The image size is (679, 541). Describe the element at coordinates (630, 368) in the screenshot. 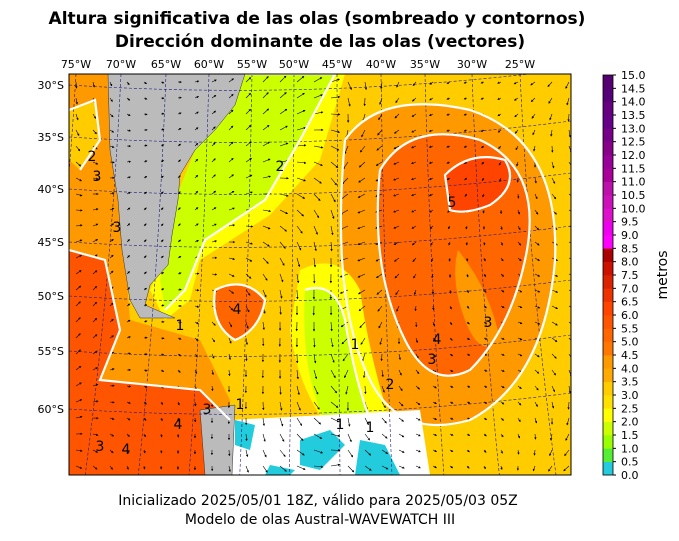

I see `colorbar-tick-label: 4.0` at that location.